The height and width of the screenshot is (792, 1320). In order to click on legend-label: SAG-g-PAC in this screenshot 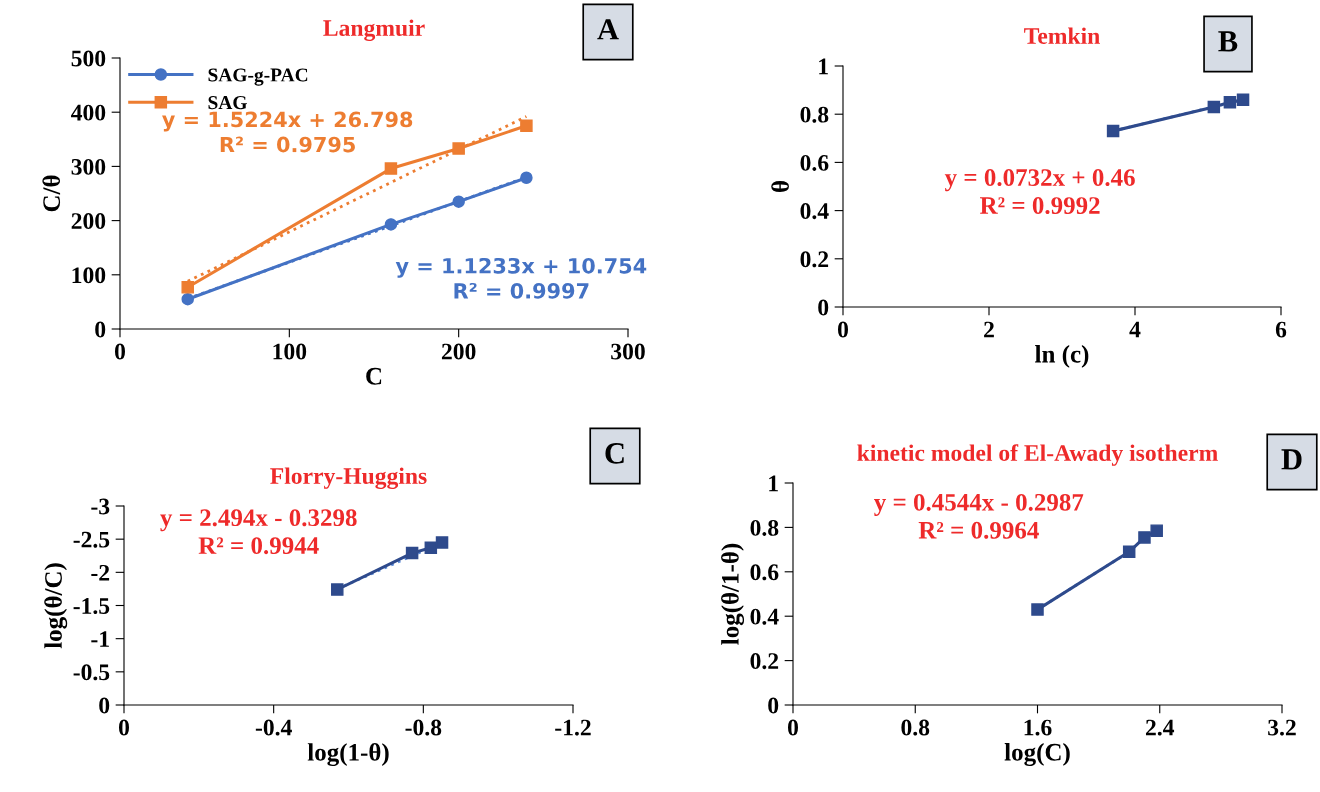, I will do `click(258, 77)`.